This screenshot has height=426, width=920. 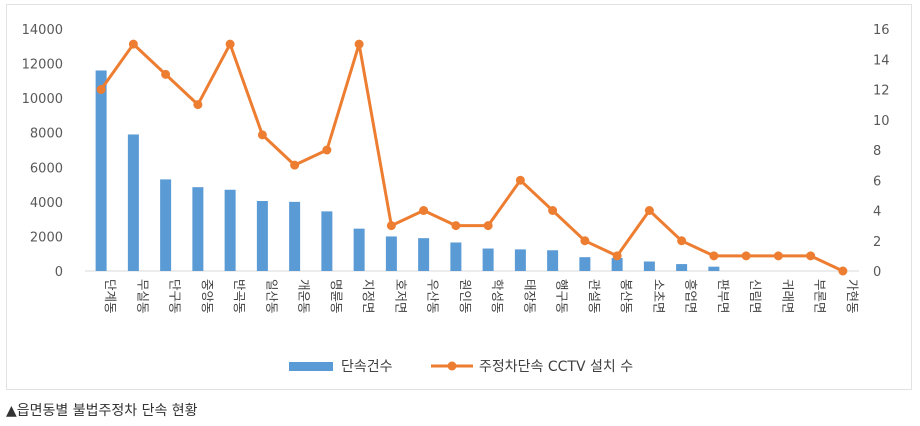 What do you see at coordinates (295, 236) in the screenshot?
I see `bar-개운동` at bounding box center [295, 236].